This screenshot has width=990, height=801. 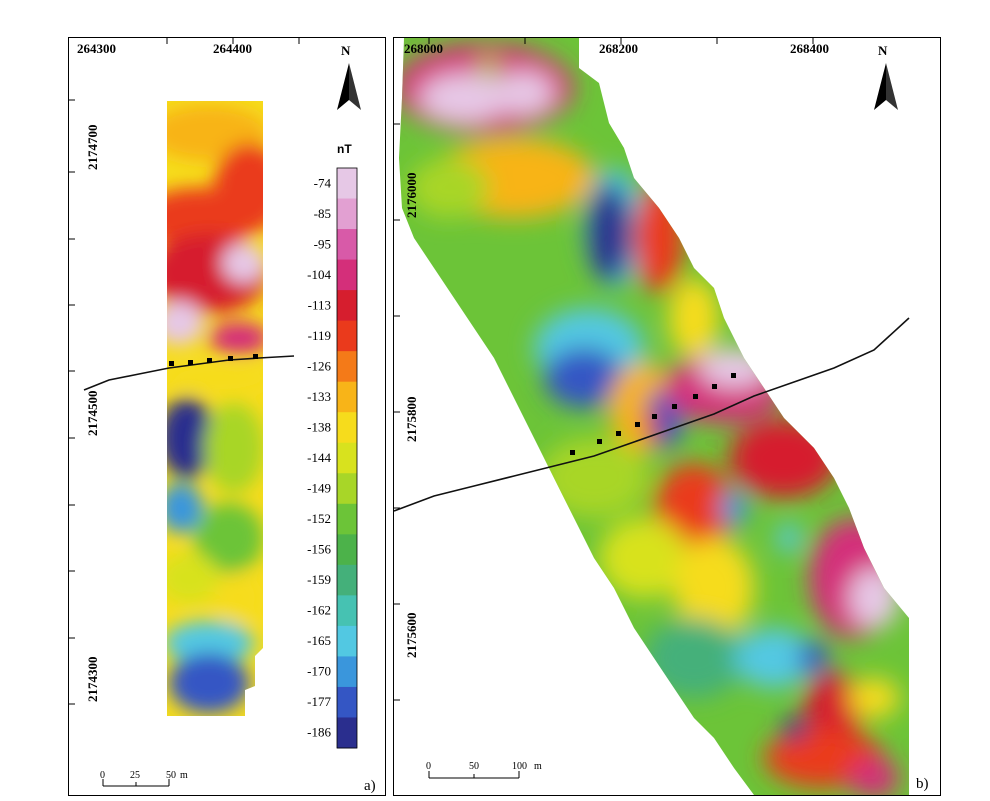 I want to click on colorbar-tick-label: -170, so click(x=319, y=671).